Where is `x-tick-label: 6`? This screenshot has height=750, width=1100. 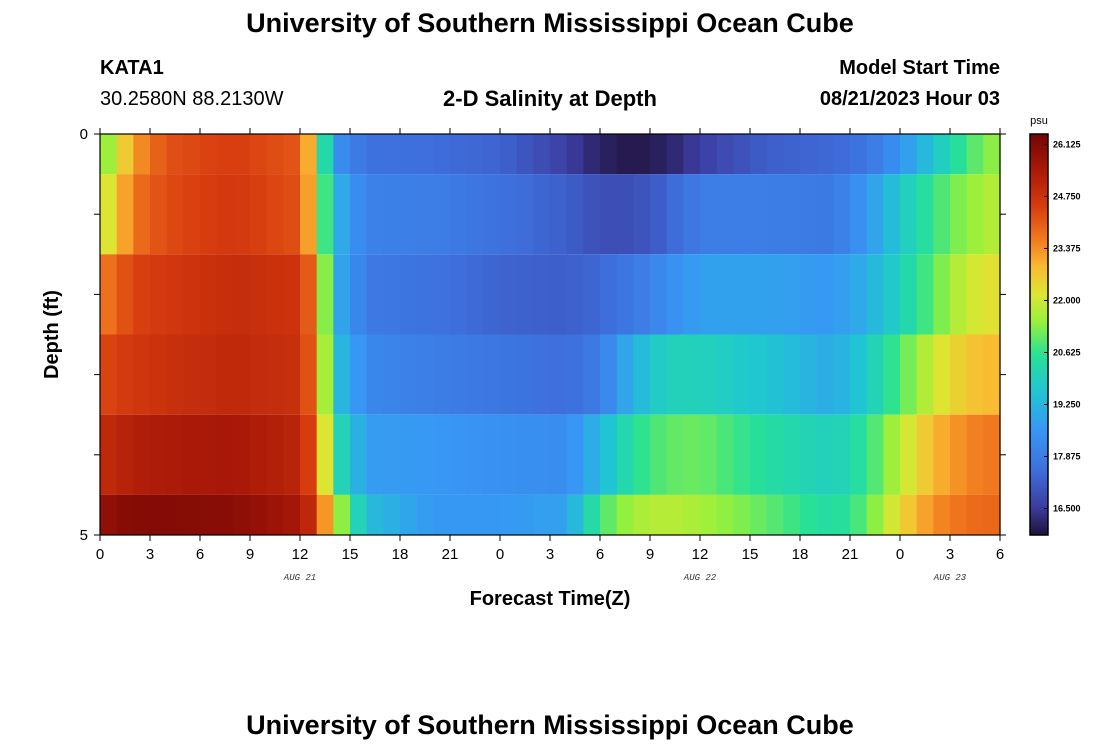
x-tick-label: 6 is located at coordinates (600, 554).